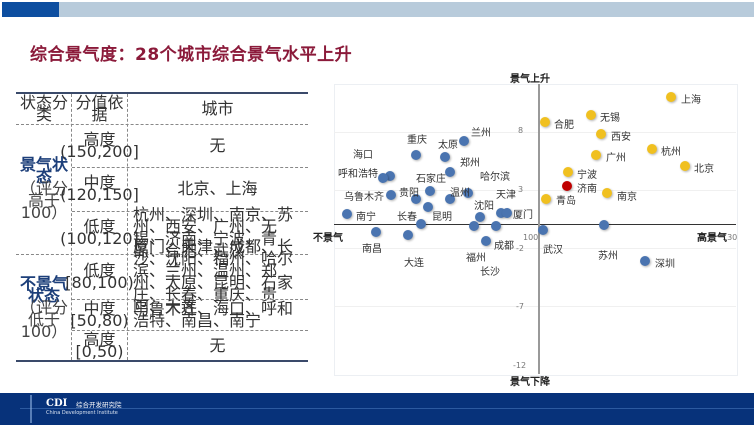 This screenshot has width=754, height=425. I want to click on point-label: 大连, so click(414, 263).